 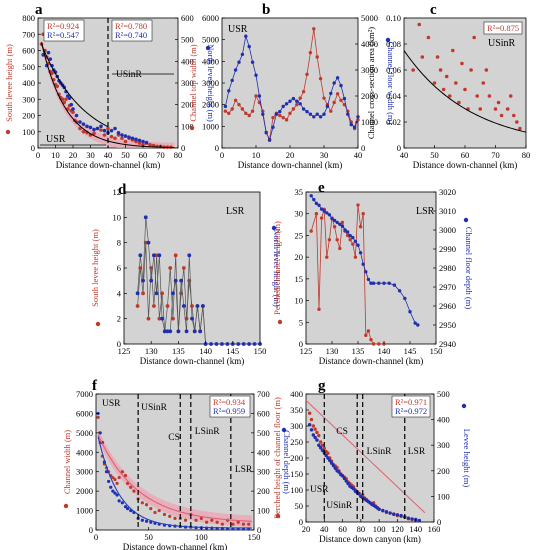 I want to click on x-tick-label-d: 140, so click(x=205, y=351).